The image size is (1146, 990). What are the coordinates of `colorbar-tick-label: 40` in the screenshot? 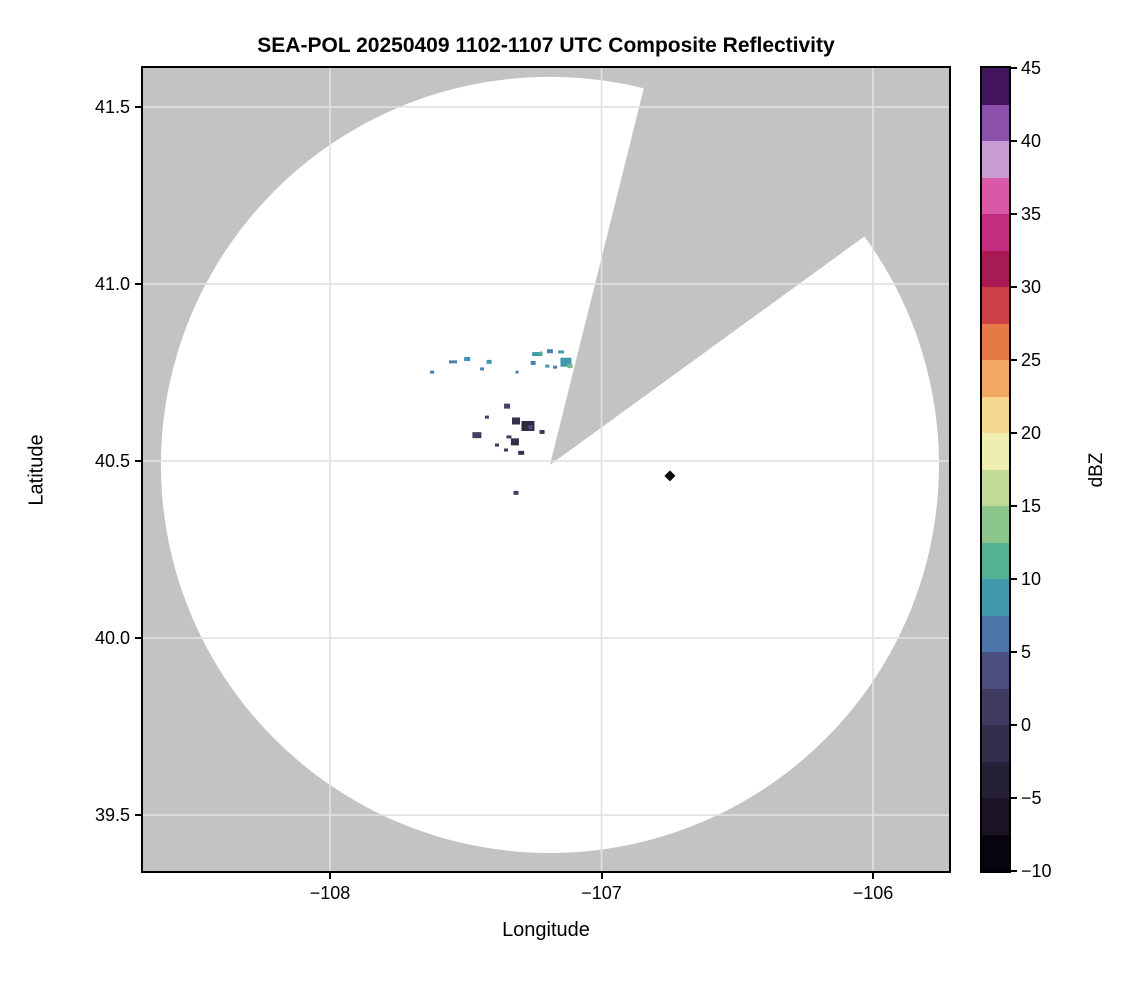 It's located at (1031, 141).